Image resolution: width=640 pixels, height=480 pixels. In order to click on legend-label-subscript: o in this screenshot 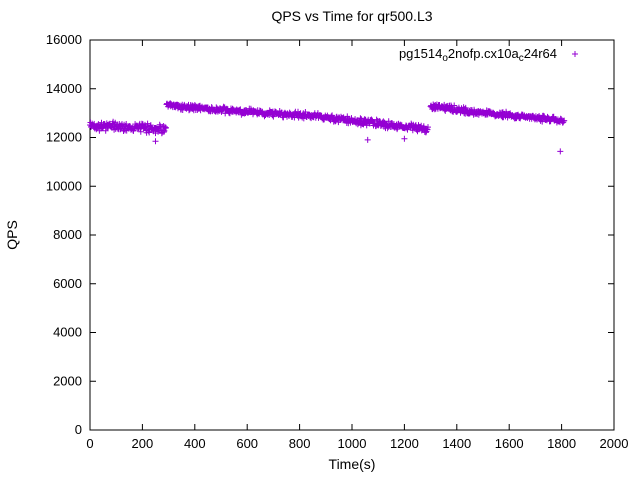, I will do `click(445, 58)`.